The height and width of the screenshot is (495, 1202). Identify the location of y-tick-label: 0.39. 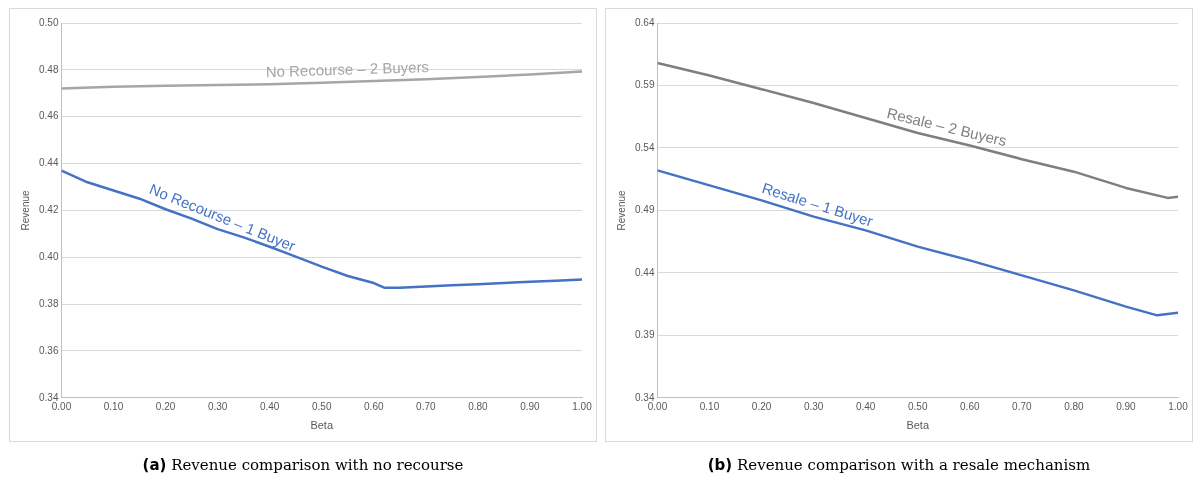
(644, 335).